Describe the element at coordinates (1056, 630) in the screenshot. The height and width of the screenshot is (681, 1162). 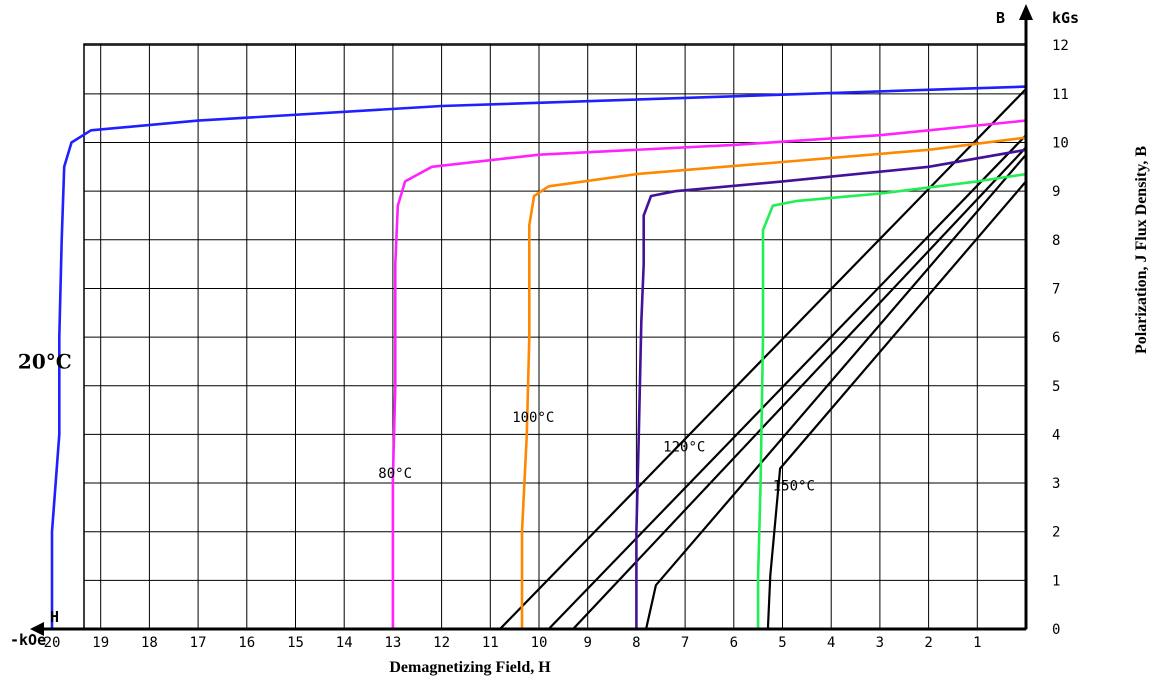
I see `y-tick-label: 0` at that location.